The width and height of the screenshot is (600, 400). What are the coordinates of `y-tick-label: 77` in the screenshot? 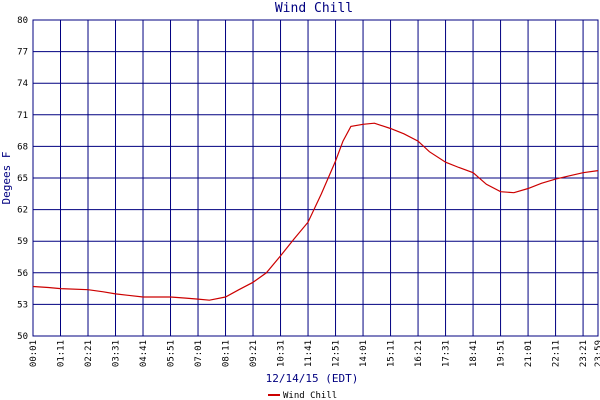 It's located at (22, 53).